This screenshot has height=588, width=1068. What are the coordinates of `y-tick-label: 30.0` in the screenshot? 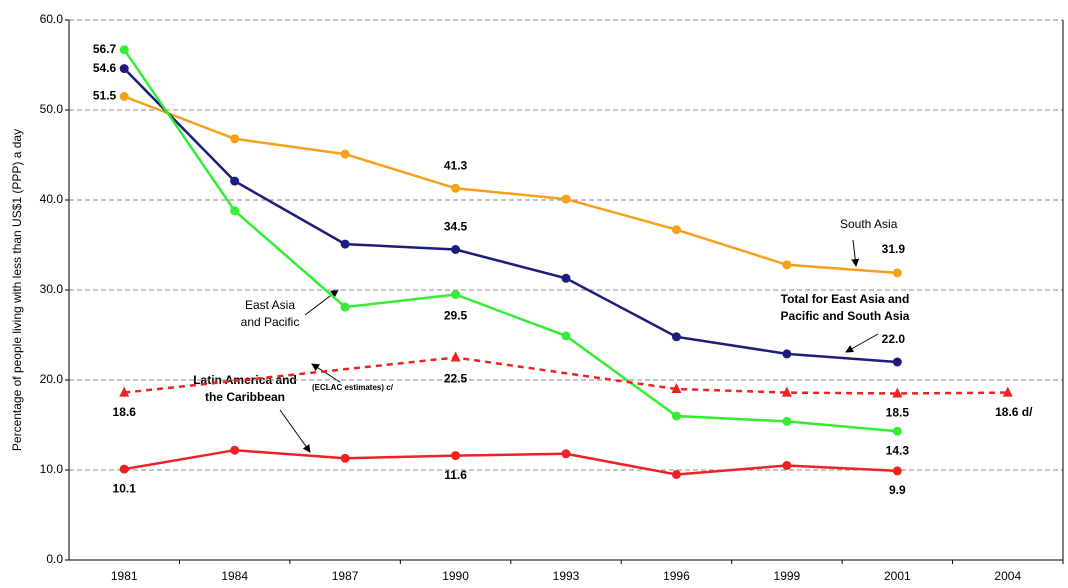 It's located at (52, 289).